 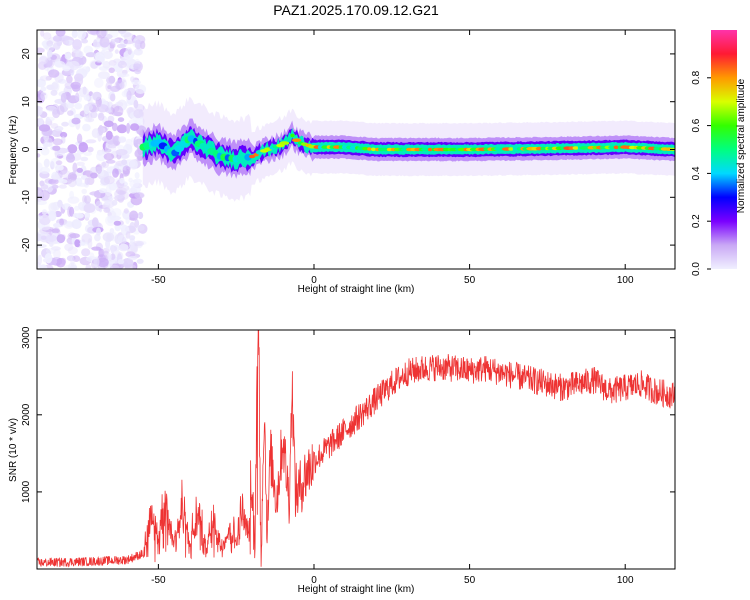 I want to click on snr-xtick-label: 50, so click(x=470, y=580).